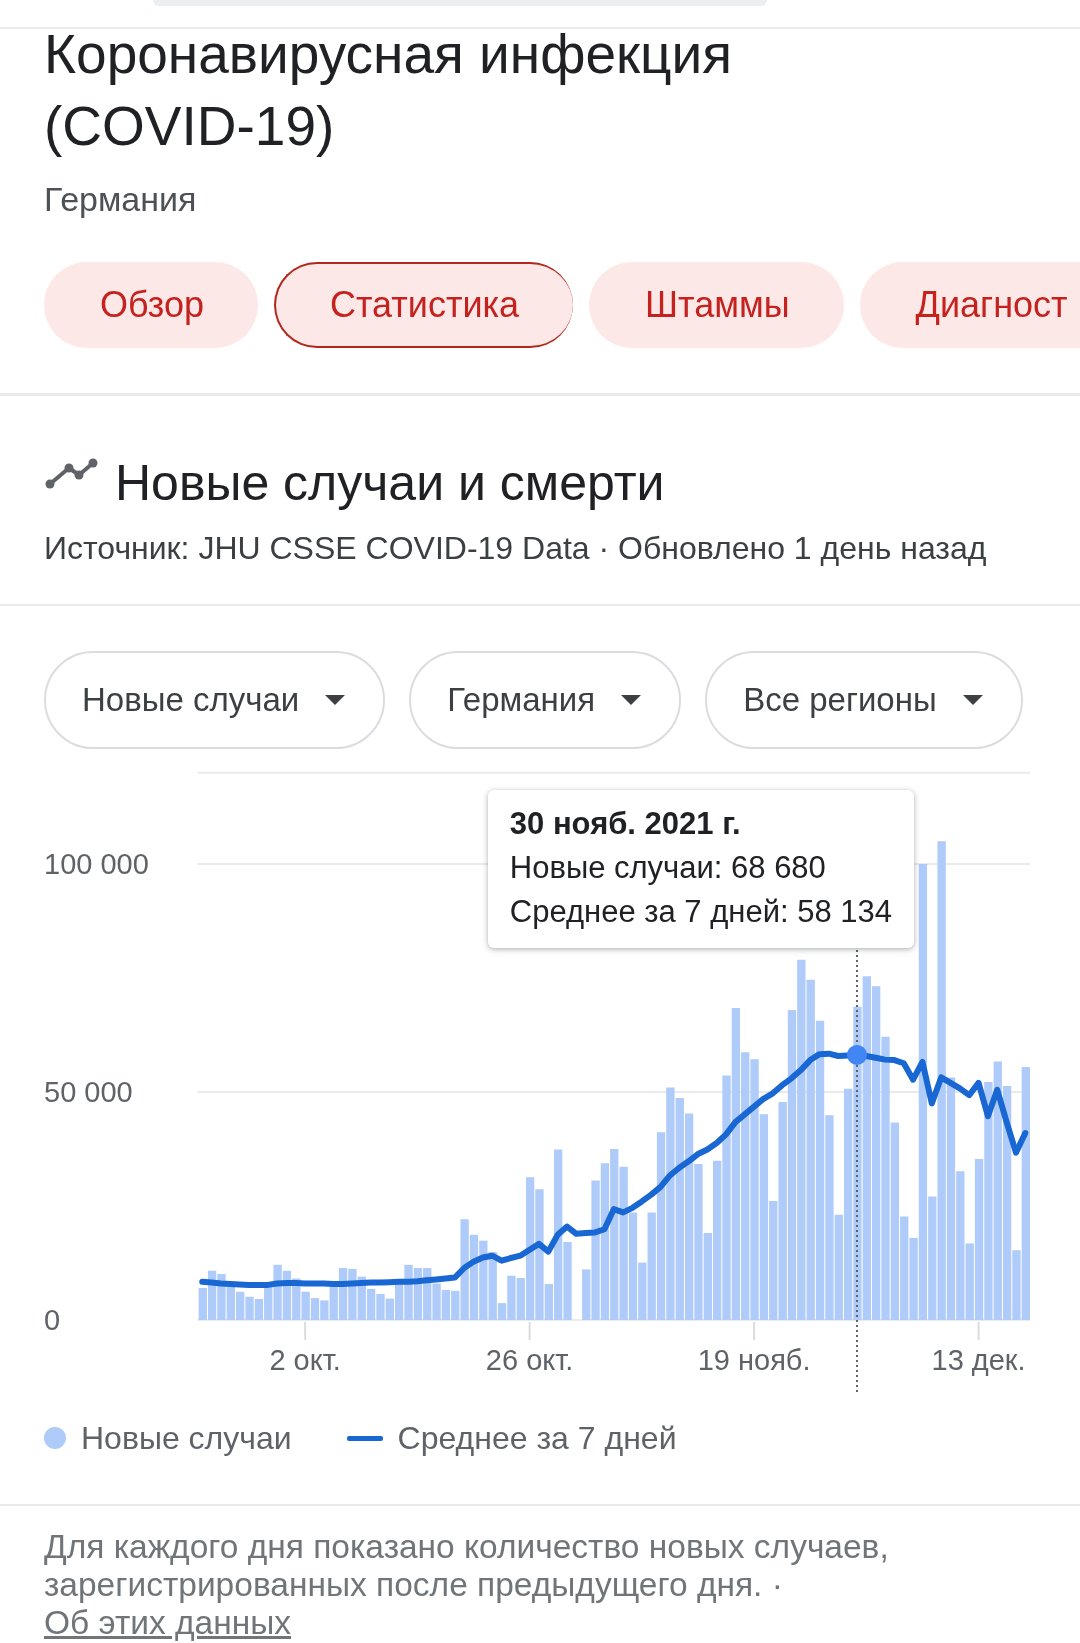 This screenshot has height=1643, width=1080. Describe the element at coordinates (537, 1437) in the screenshot. I see `legend-label: Среднее за 7 дней` at that location.